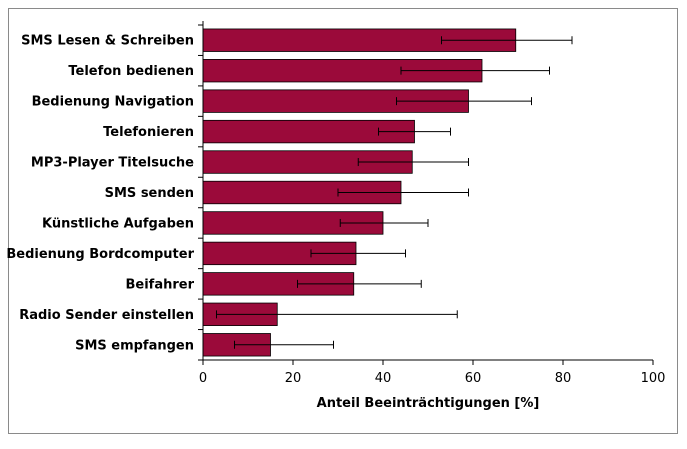 The width and height of the screenshot is (687, 449). What do you see at coordinates (383, 378) in the screenshot?
I see `x-tick-label: 40` at bounding box center [383, 378].